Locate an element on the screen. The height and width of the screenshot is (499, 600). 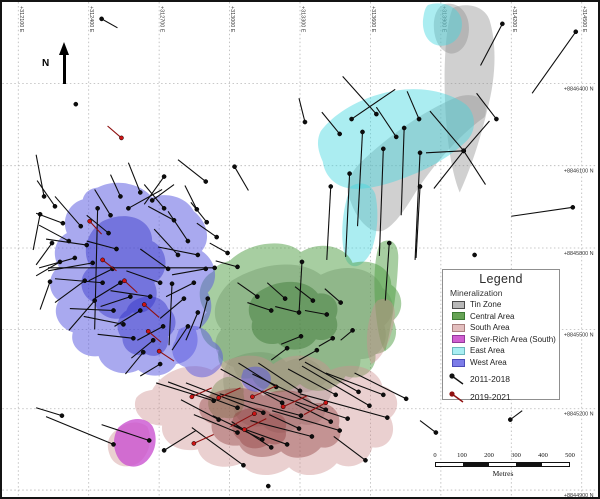
legend-item-south-area: South Area is located at coordinates (505, 328).